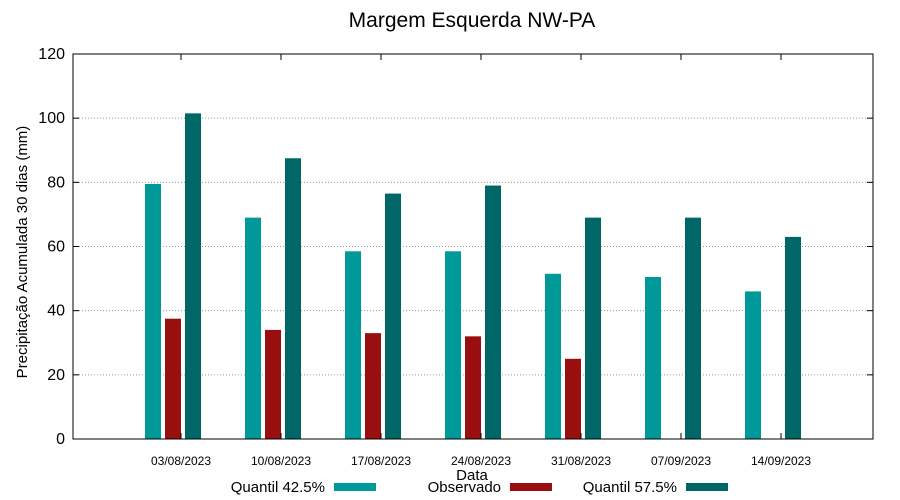 The image size is (900, 500). Describe the element at coordinates (781, 461) in the screenshot. I see `x-tick-label: 14/09/2023` at that location.